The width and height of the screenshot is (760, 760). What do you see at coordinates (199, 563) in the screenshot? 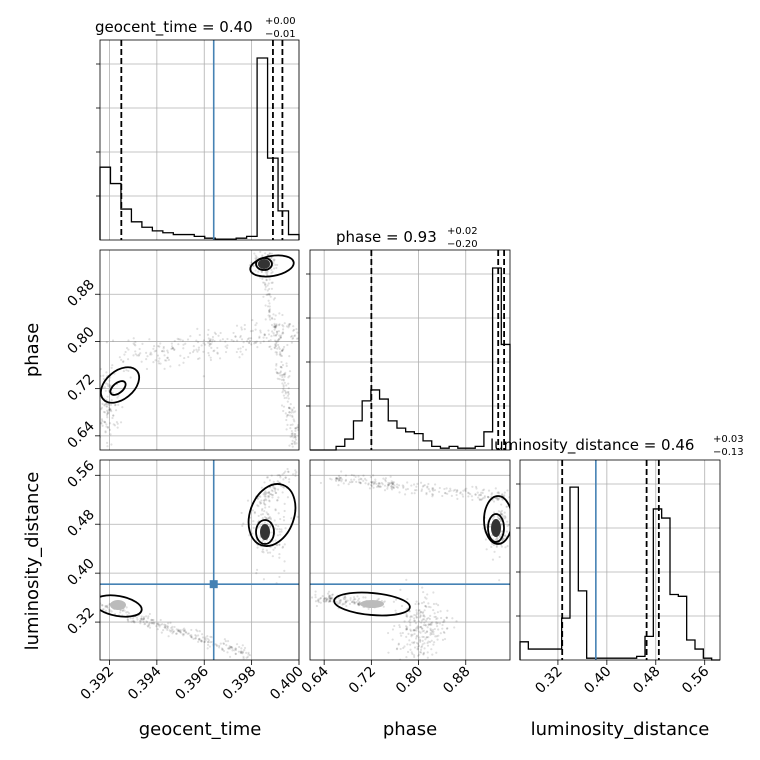
I see `scatter-cloud` at bounding box center [199, 563].